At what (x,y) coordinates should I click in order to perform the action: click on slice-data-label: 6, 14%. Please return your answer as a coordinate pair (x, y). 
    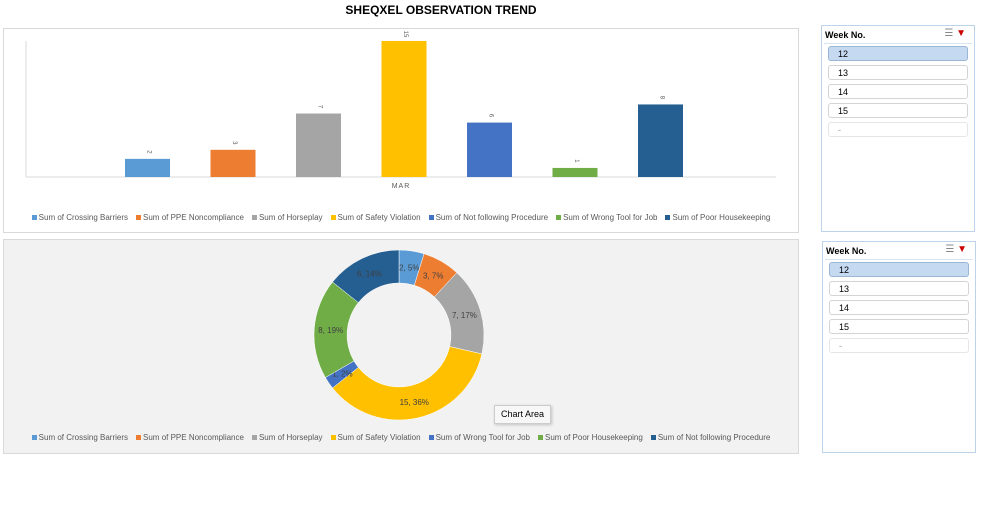
    Looking at the image, I should click on (369, 273).